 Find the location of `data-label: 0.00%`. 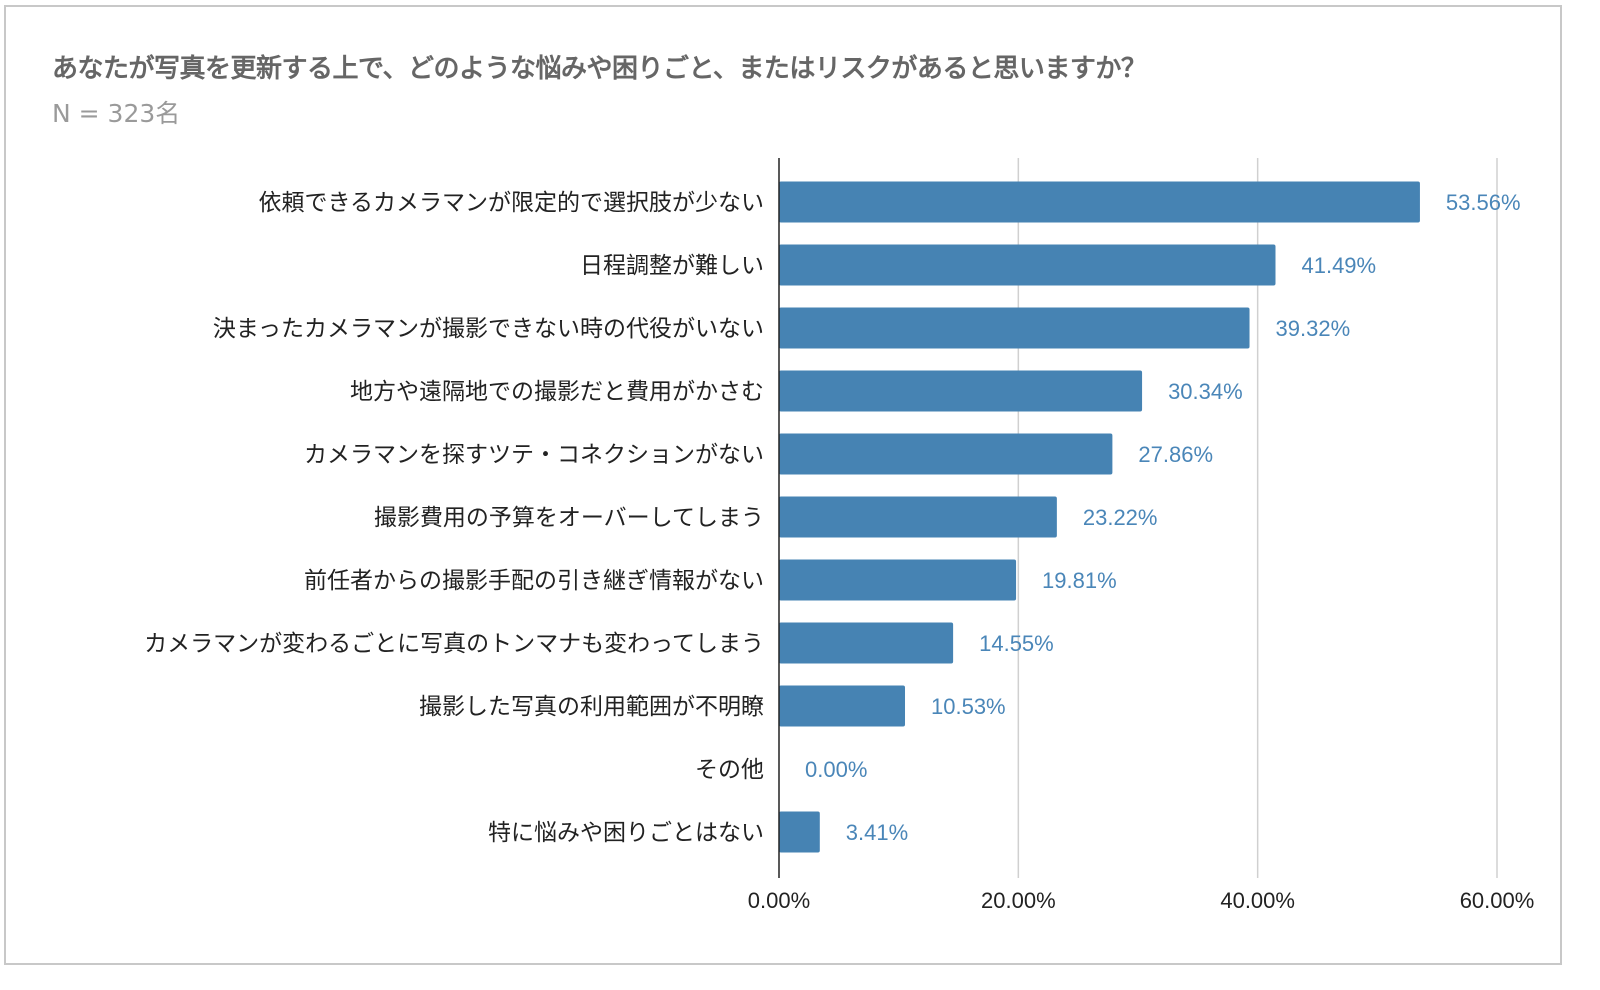

data-label: 0.00% is located at coordinates (836, 769).